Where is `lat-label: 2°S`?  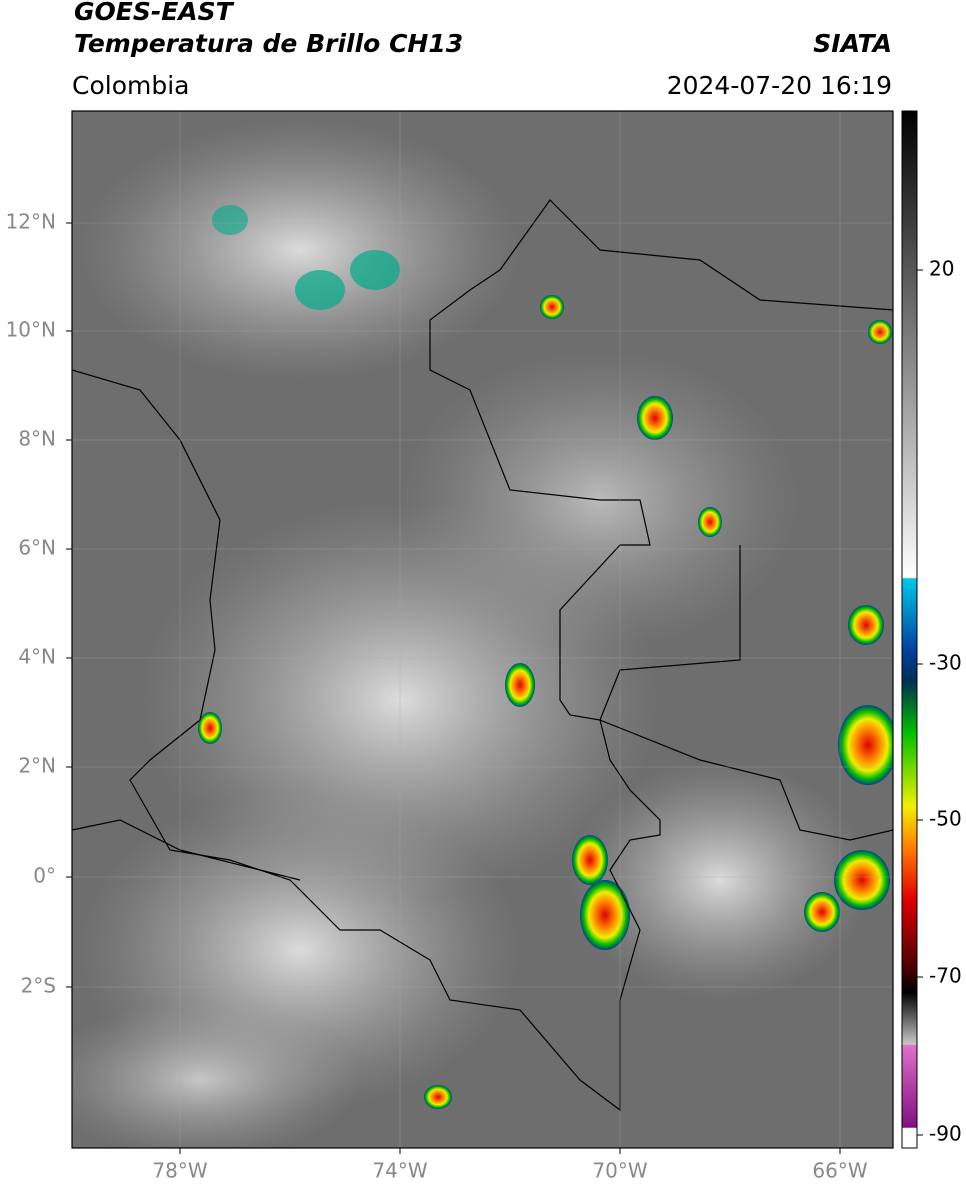
lat-label: 2°S is located at coordinates (38, 986).